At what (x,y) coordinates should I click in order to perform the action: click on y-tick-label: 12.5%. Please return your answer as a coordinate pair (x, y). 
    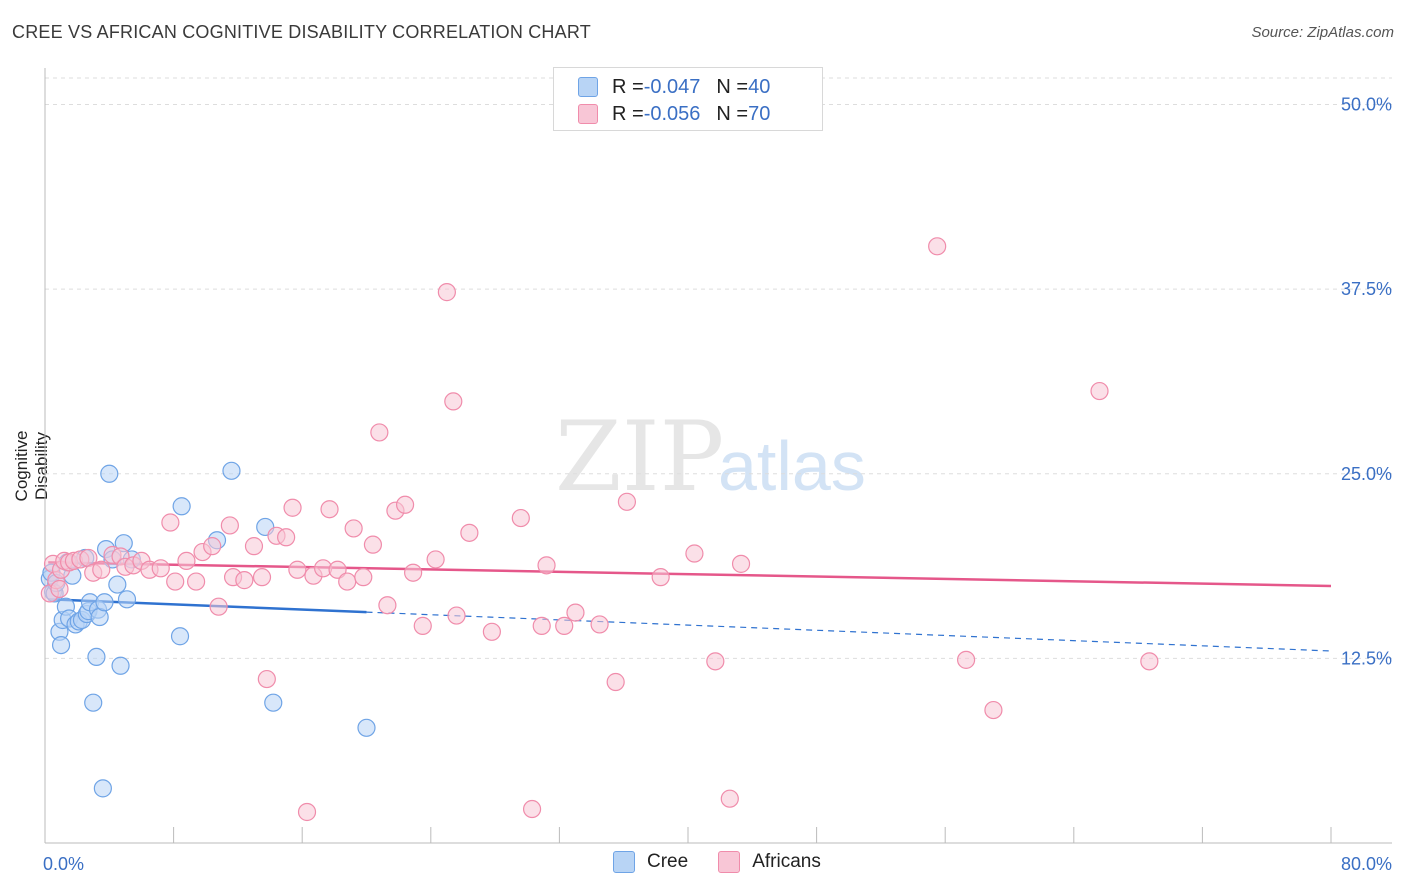
    Looking at the image, I should click on (1366, 658).